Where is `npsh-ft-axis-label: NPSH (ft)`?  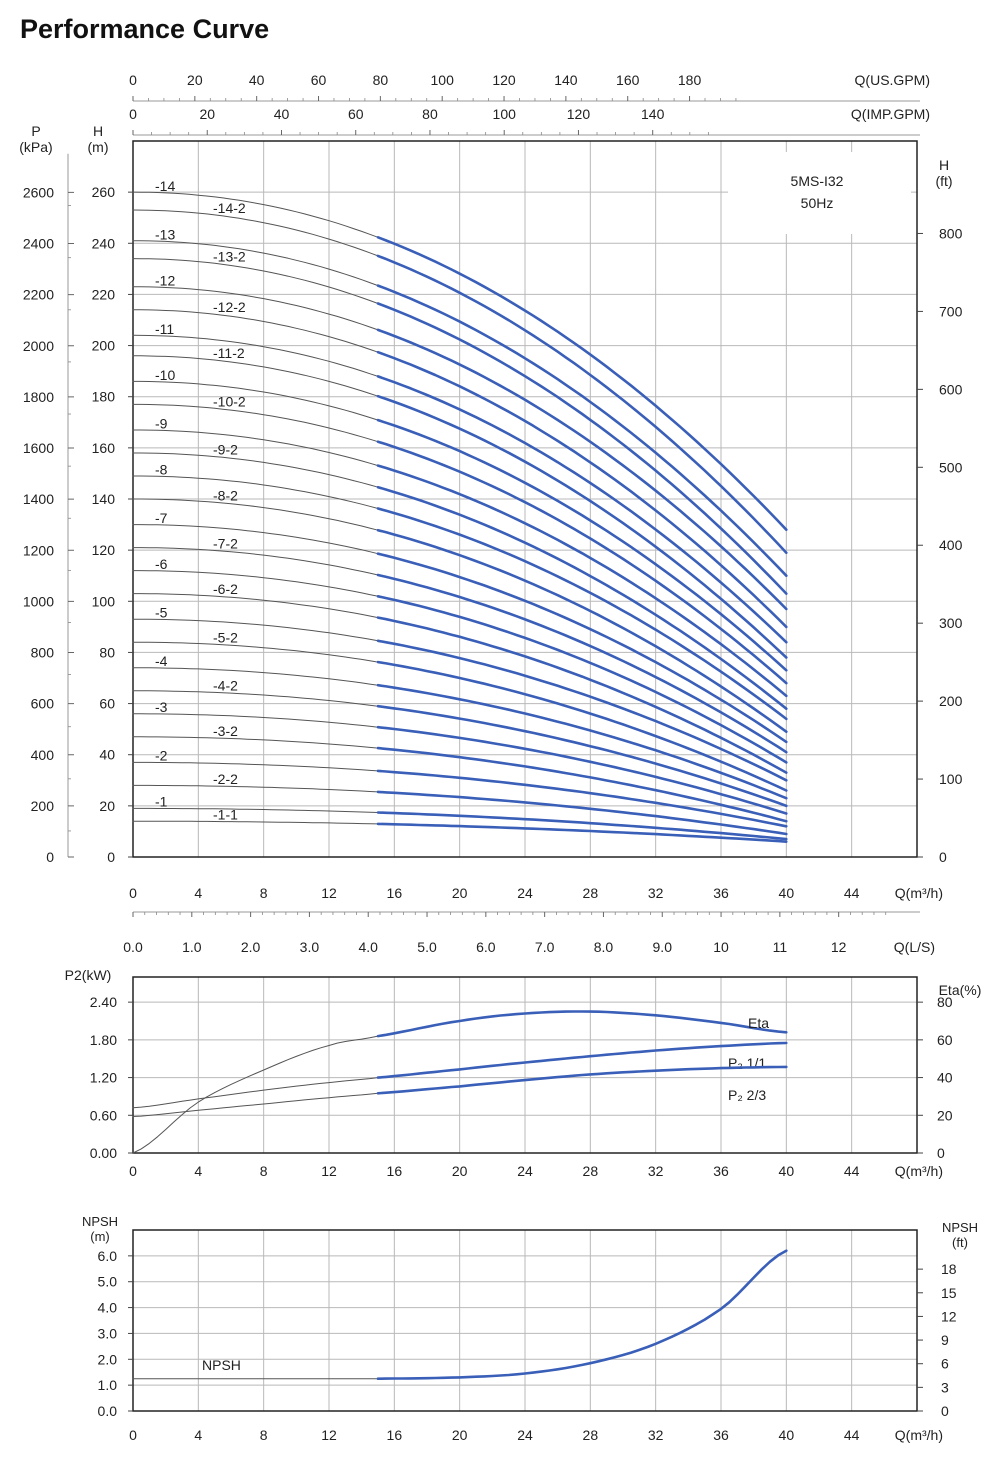 npsh-ft-axis-label: NPSH (ft) is located at coordinates (960, 1235).